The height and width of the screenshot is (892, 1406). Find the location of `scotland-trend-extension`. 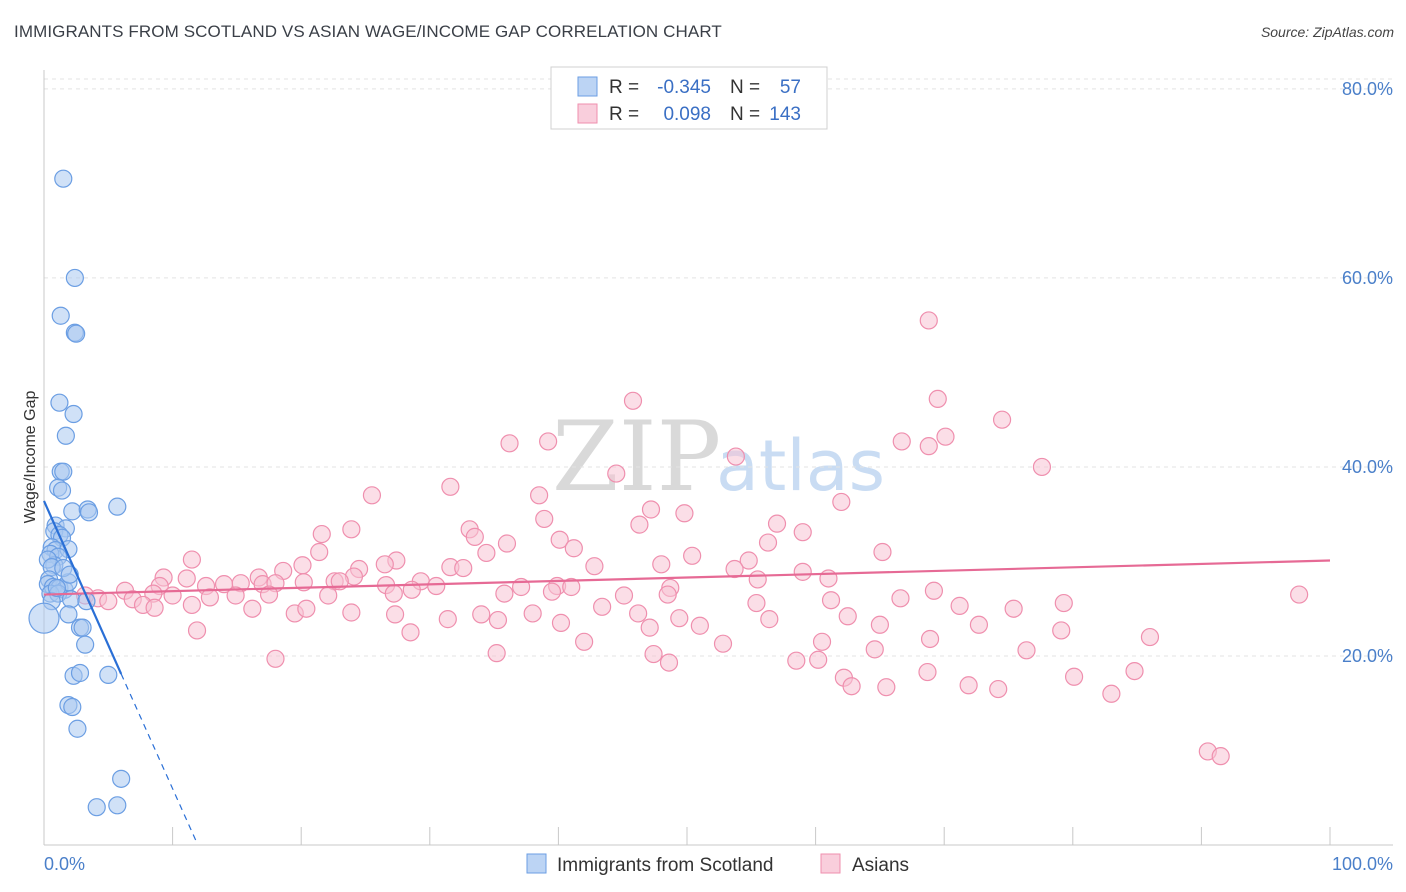

scotland-trend-extension is located at coordinates (158, 757).